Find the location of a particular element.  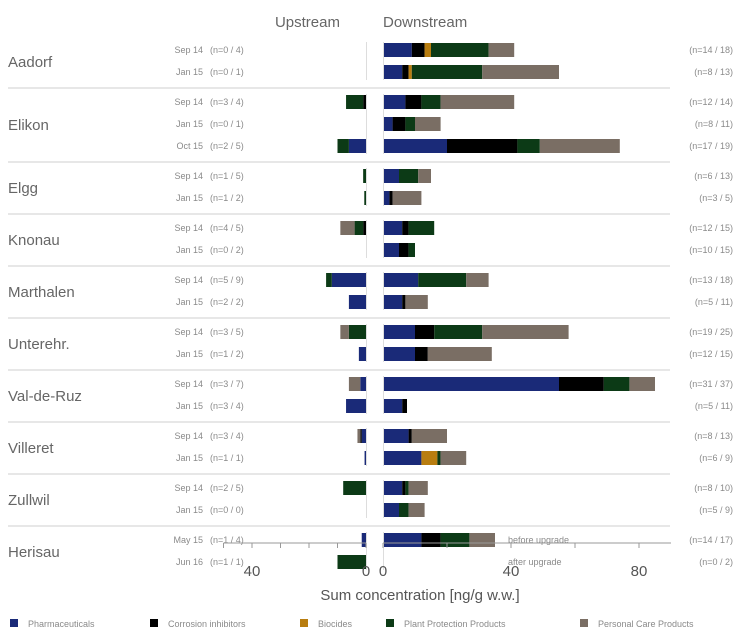

legend-label: Plant Protection Products is located at coordinates (455, 623).